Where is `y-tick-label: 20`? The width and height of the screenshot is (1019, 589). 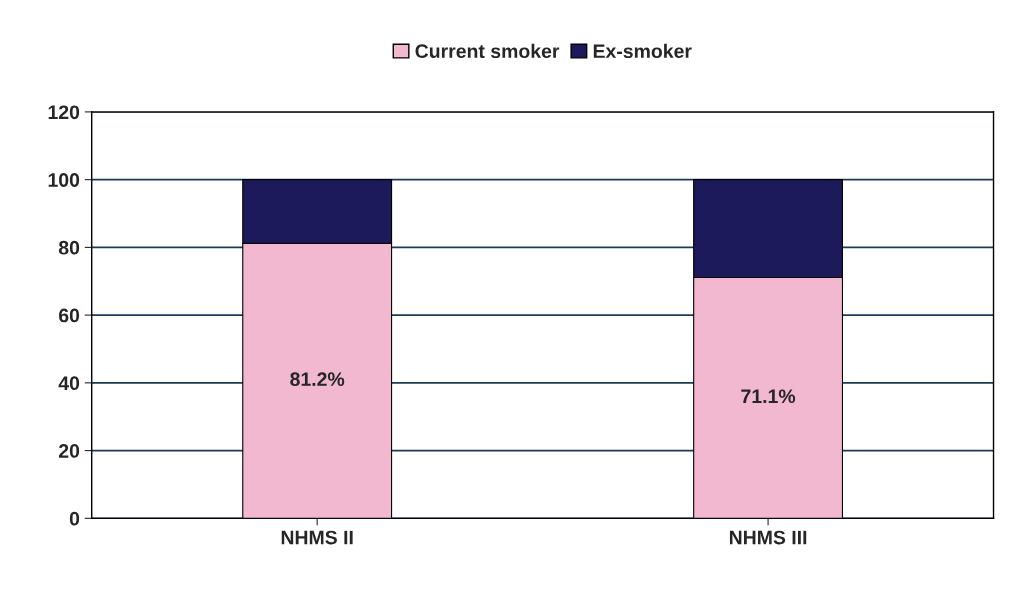
y-tick-label: 20 is located at coordinates (69, 451).